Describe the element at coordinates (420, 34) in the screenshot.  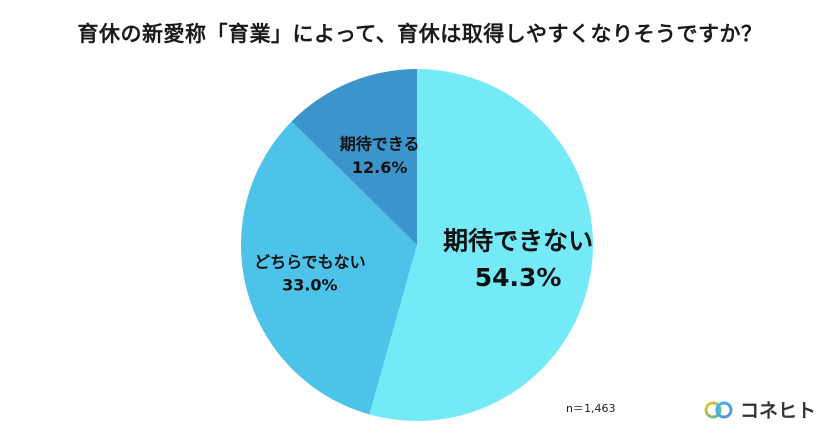
I see `chart-title: 育休の新愛称「育業」によって、育休は取得しやすくなりそうですか？` at that location.